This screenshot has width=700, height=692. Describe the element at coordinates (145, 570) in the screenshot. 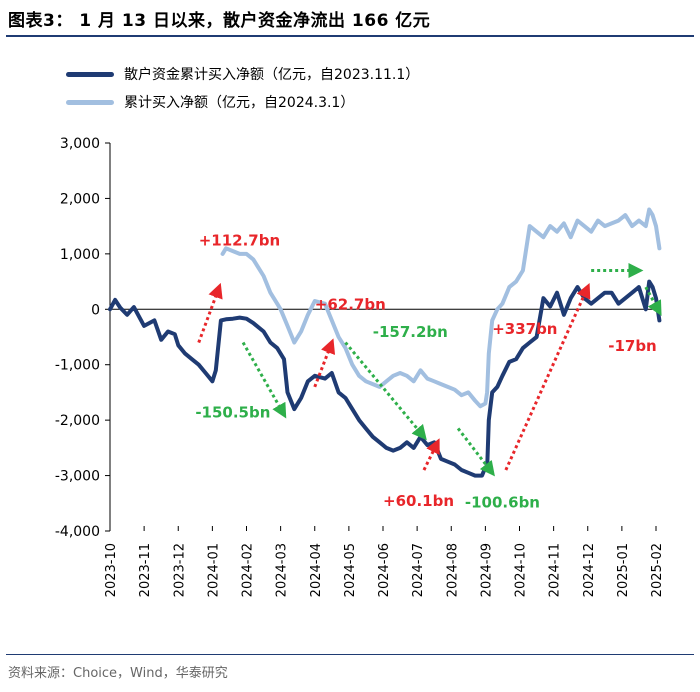

I see `x-tick-label: 2023-11` at that location.